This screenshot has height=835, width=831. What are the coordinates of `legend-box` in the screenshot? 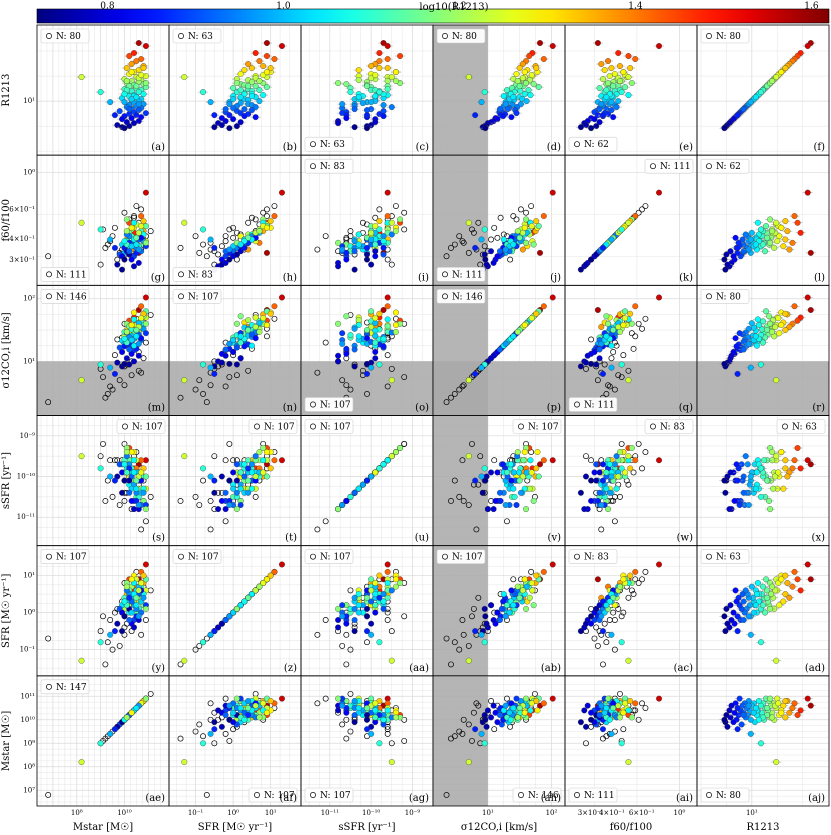 It's located at (65, 36).